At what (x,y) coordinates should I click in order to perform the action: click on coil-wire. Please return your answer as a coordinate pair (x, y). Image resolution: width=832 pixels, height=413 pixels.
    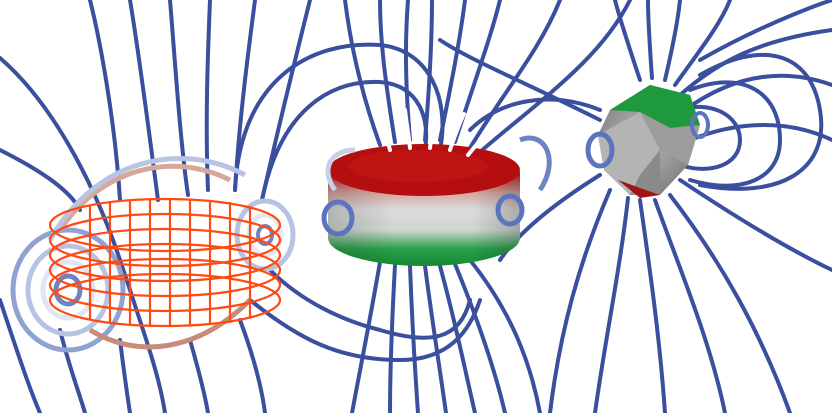
    Looking at the image, I should click on (165, 262).